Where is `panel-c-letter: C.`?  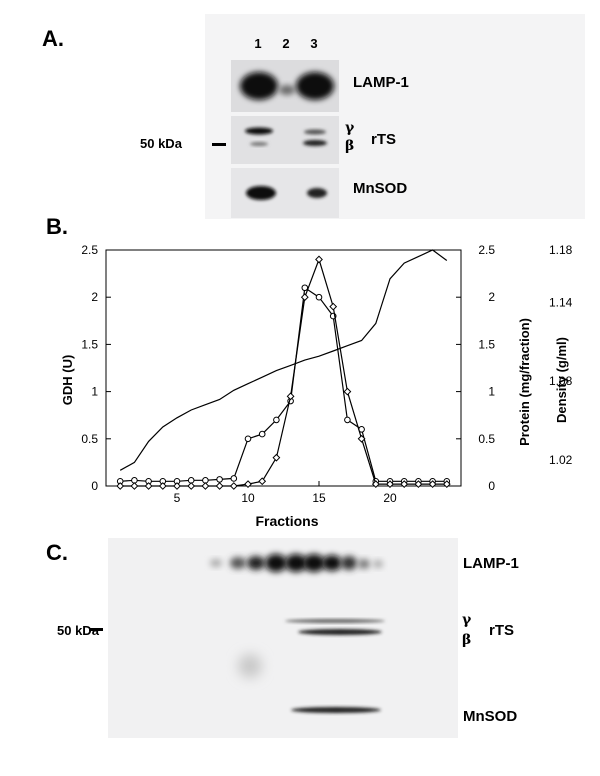 panel-c-letter: C. is located at coordinates (57, 552).